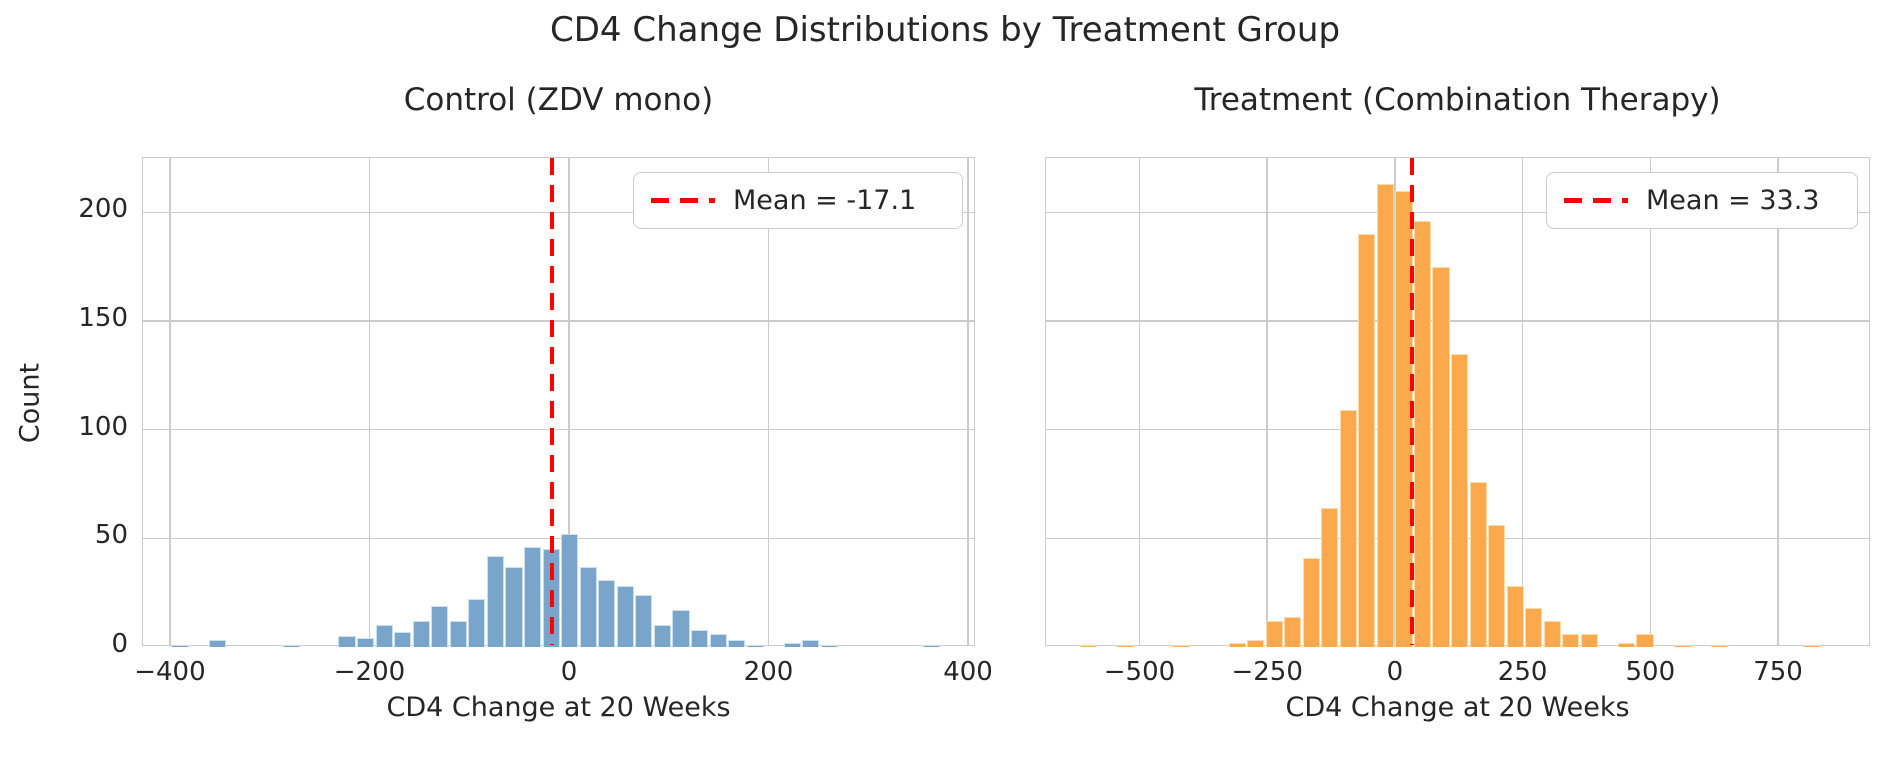 The image size is (1890, 758). I want to click on x-tick-label--500: −500, so click(1139, 672).